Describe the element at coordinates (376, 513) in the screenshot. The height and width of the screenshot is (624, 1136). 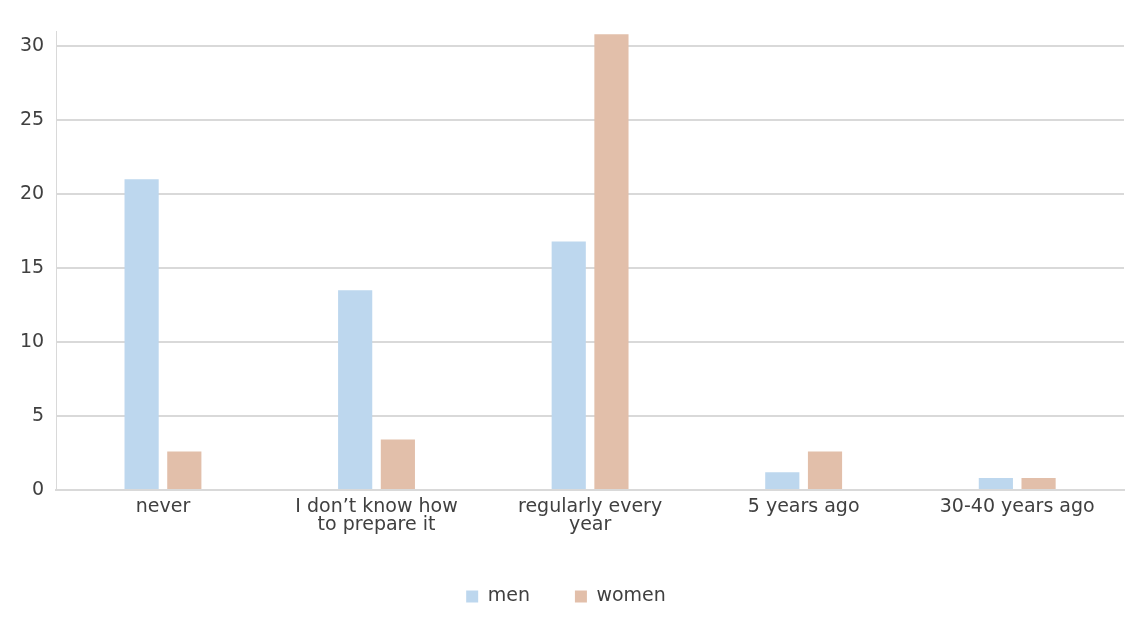
I see `x-tick-label: I don’t know how to prepare it` at that location.